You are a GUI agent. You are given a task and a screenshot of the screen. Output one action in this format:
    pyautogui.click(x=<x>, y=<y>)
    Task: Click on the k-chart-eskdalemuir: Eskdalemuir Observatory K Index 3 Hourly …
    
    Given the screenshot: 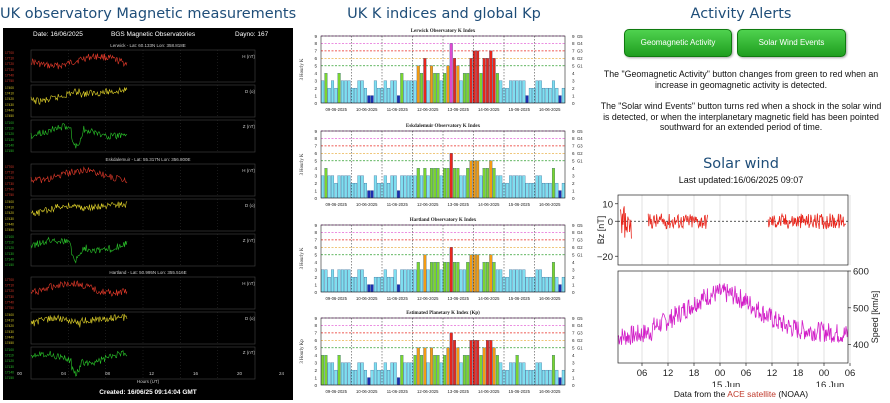 What is the action you would take?
    pyautogui.click(x=444, y=167)
    